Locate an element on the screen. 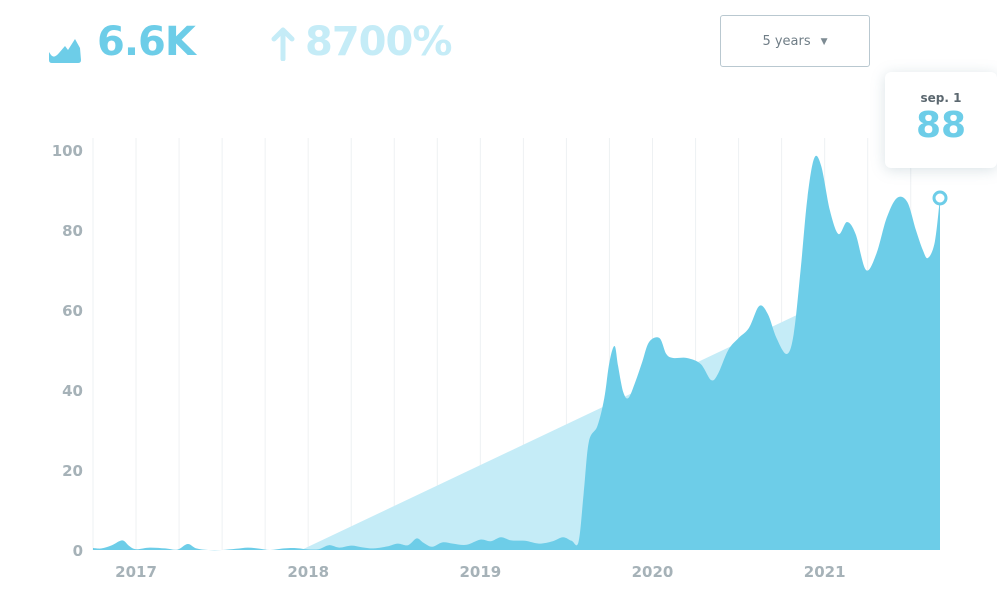  arrow-up-icon is located at coordinates (283, 44).